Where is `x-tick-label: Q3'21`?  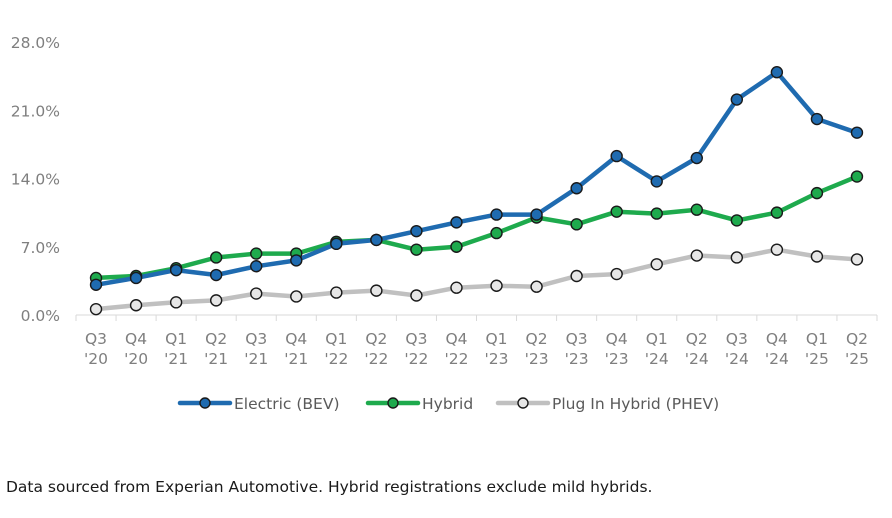
x-tick-label: Q3'21 is located at coordinates (256, 349).